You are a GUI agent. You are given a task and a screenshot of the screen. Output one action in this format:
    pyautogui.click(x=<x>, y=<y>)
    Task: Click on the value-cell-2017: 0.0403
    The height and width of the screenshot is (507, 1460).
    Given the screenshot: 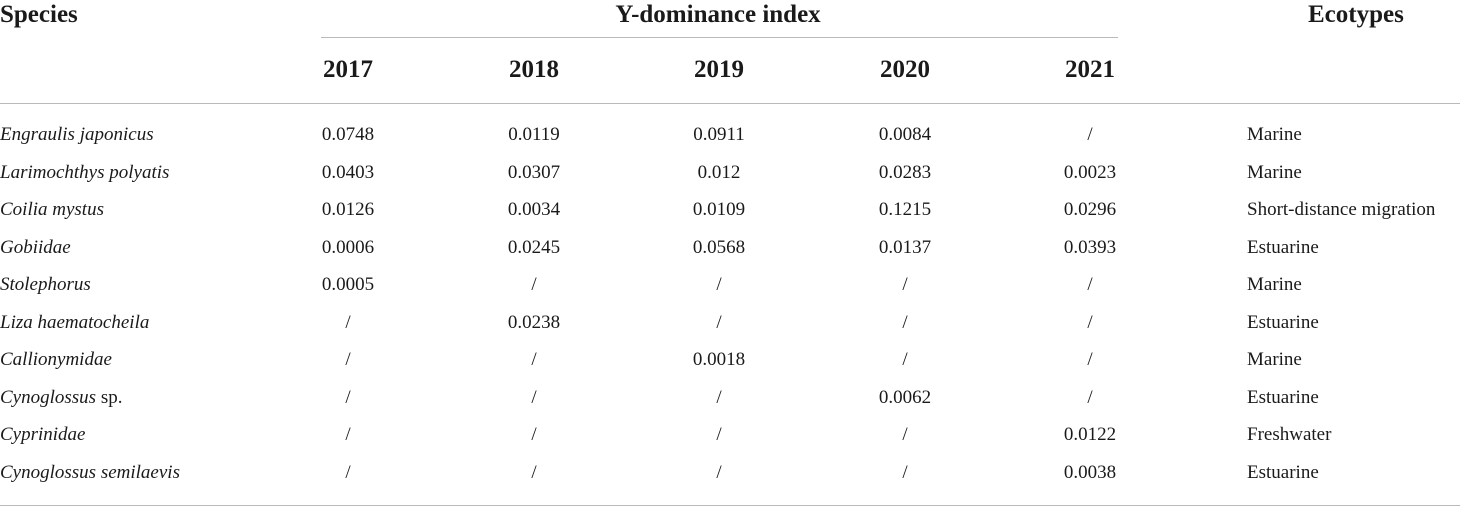 What is the action you would take?
    pyautogui.click(x=348, y=172)
    